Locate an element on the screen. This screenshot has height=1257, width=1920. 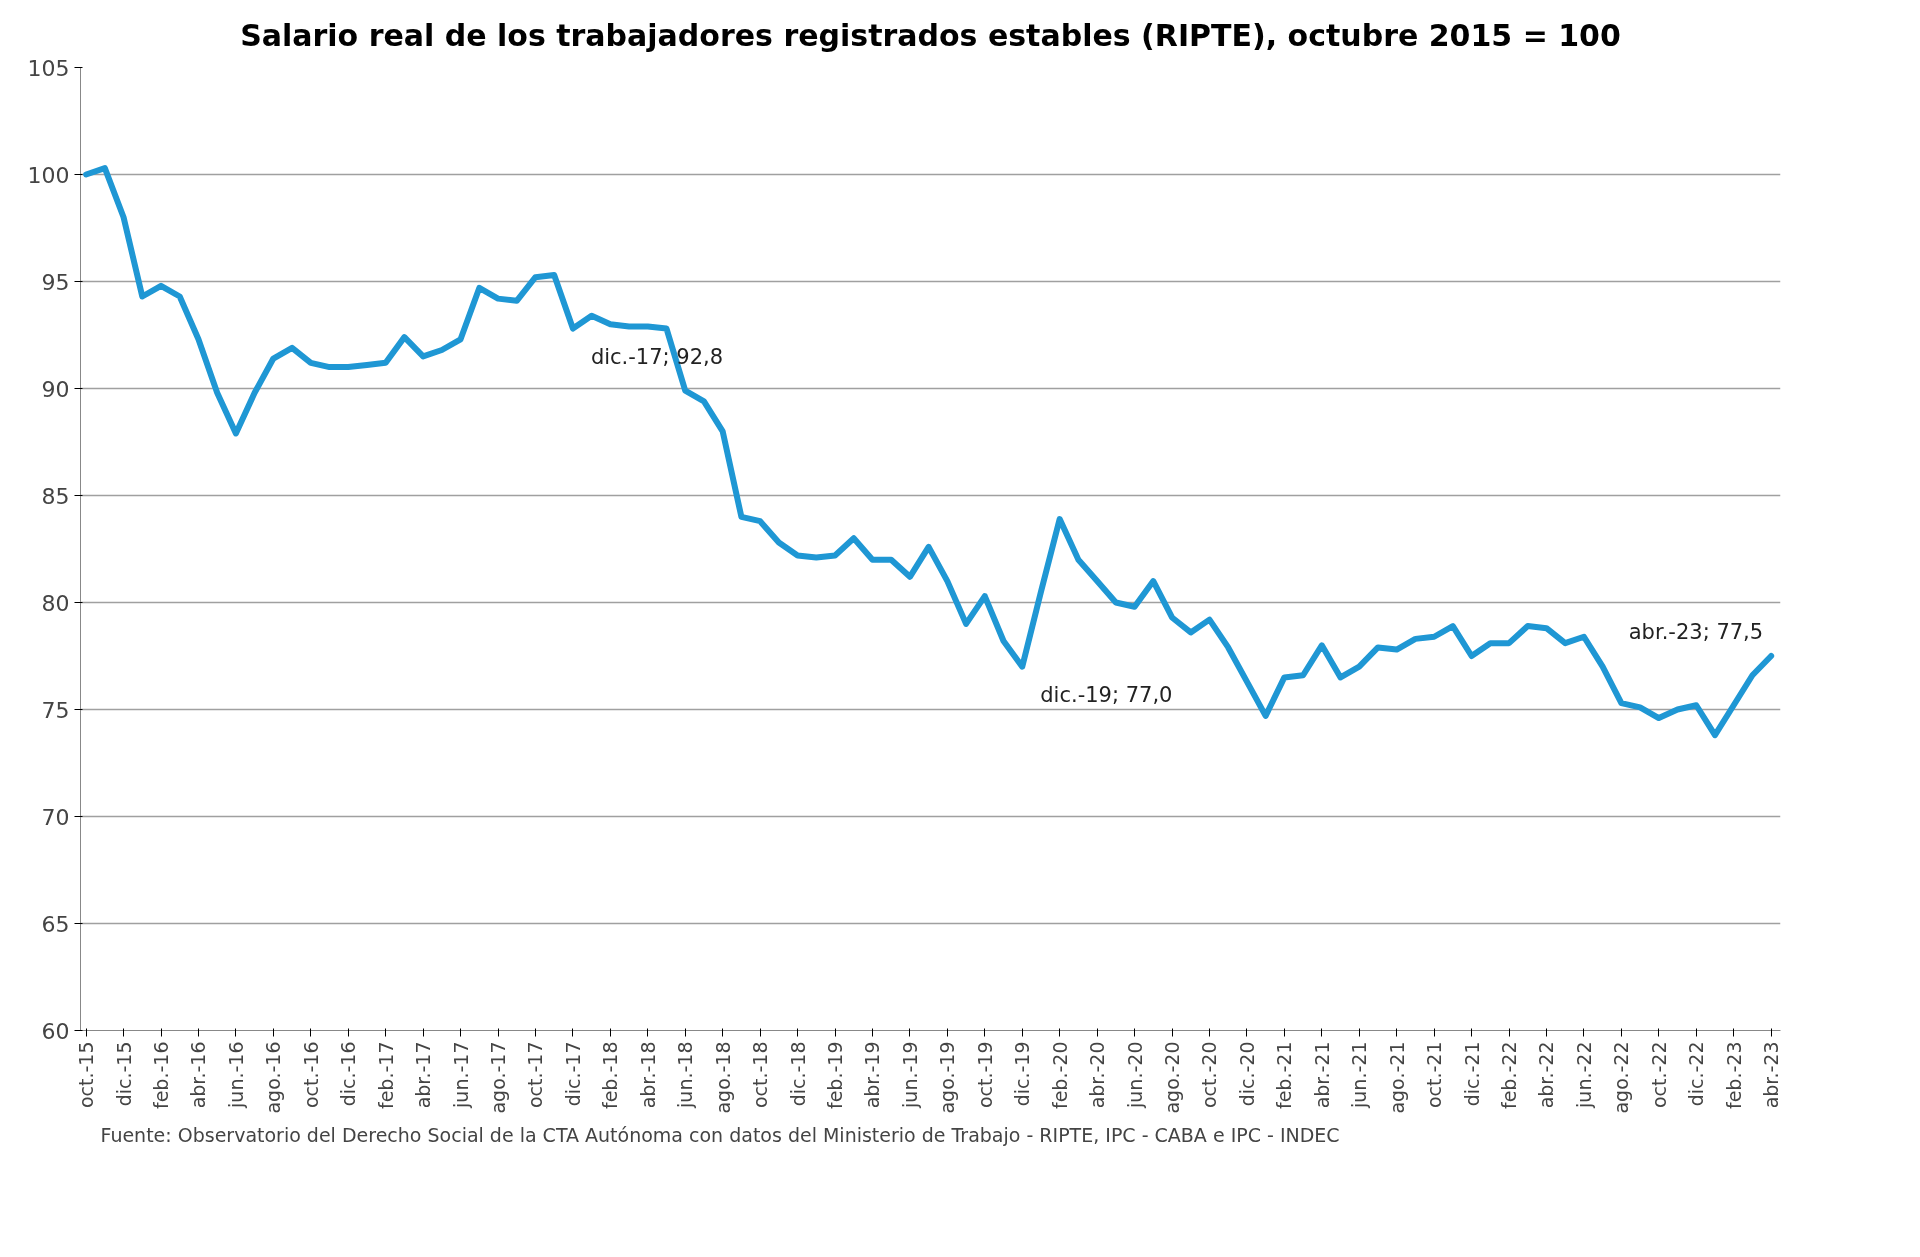
x-tick-label: feb.-20 is located at coordinates (1059, 1075).